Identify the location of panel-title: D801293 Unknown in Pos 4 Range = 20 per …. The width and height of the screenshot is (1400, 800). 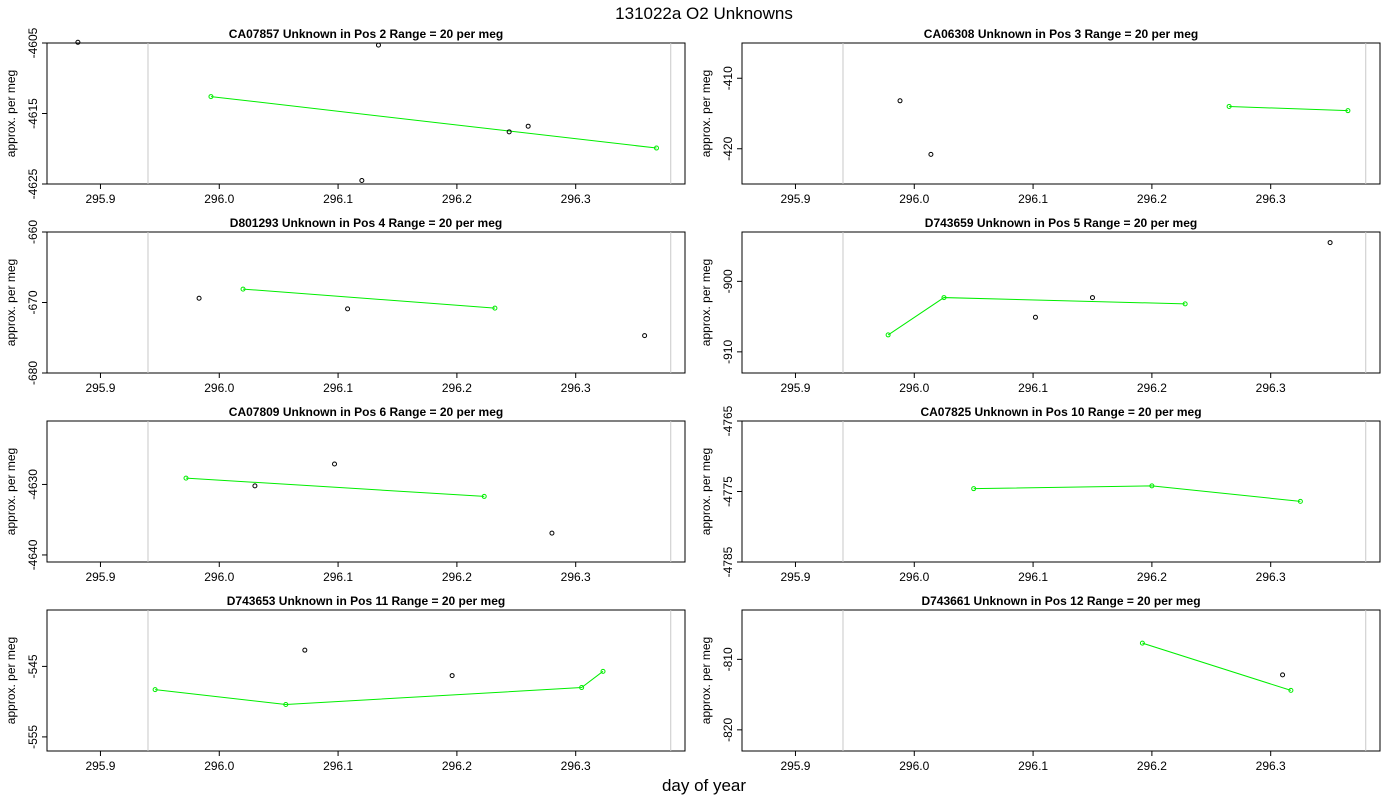
(366, 223).